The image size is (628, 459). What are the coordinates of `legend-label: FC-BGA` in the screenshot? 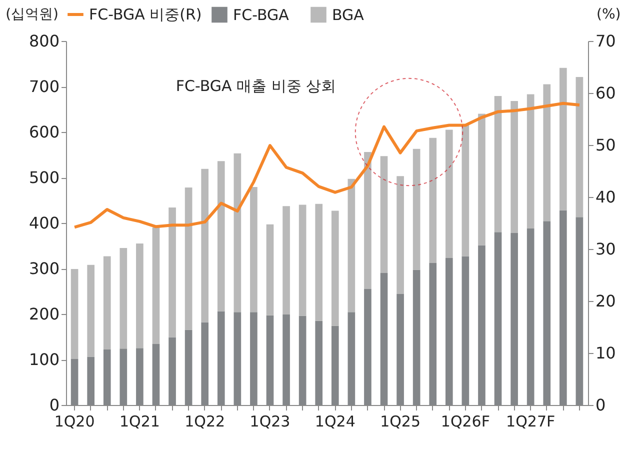 It's located at (261, 15).